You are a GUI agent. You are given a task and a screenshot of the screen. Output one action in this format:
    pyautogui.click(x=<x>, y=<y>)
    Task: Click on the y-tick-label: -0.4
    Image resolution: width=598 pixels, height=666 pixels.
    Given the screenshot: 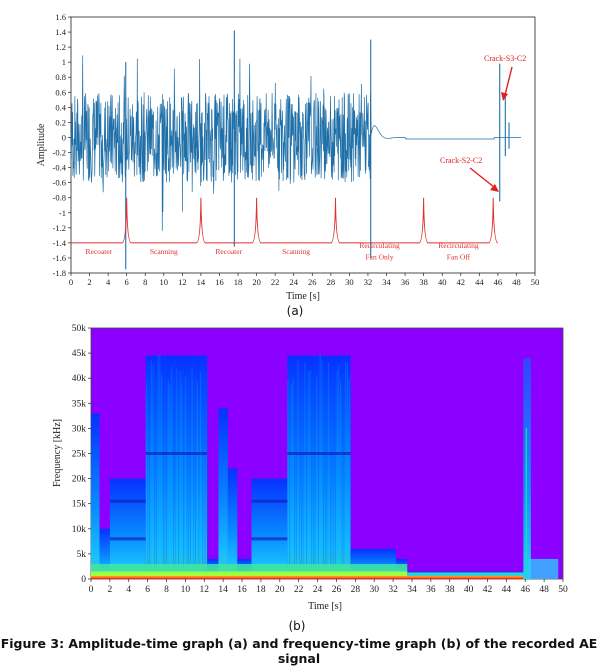 What is the action you would take?
    pyautogui.click(x=60, y=168)
    